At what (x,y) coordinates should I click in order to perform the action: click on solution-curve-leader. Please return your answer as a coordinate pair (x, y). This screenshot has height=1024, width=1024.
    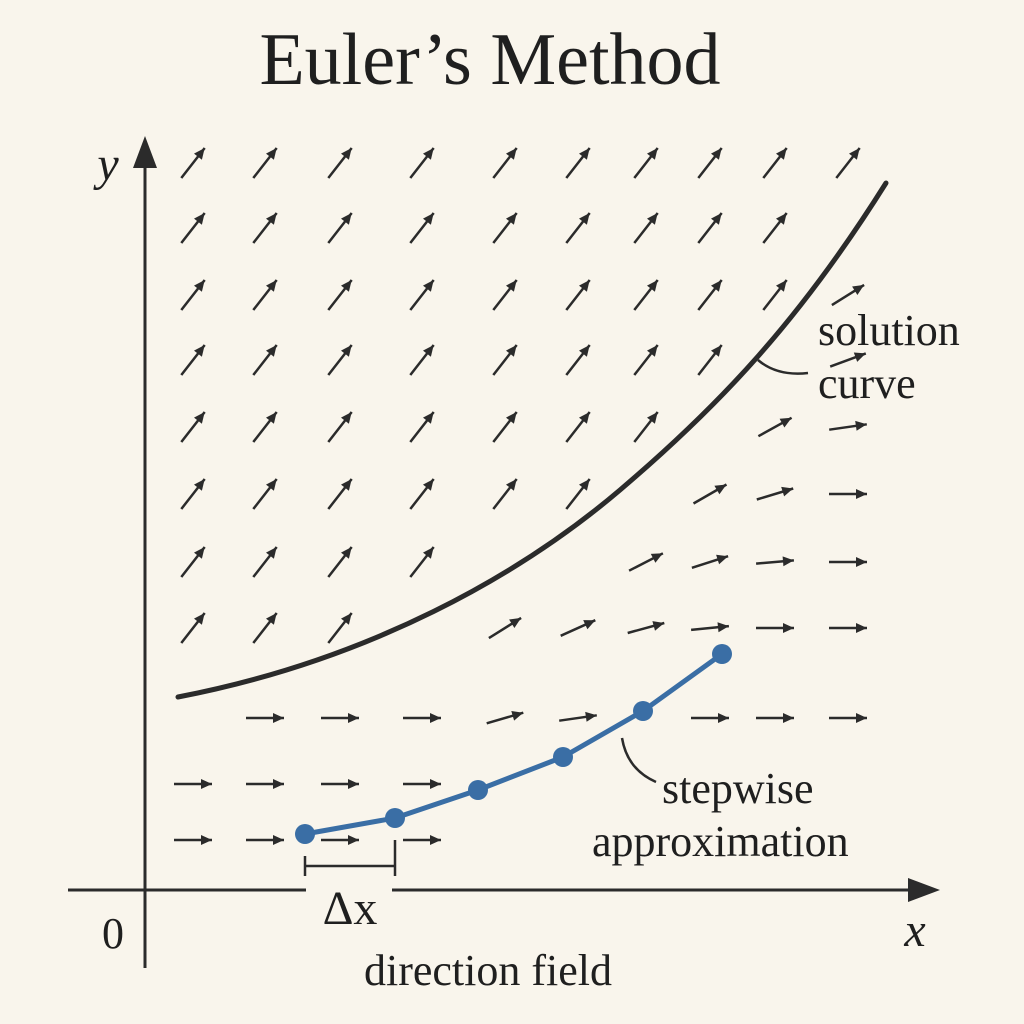
    Looking at the image, I should click on (783, 367).